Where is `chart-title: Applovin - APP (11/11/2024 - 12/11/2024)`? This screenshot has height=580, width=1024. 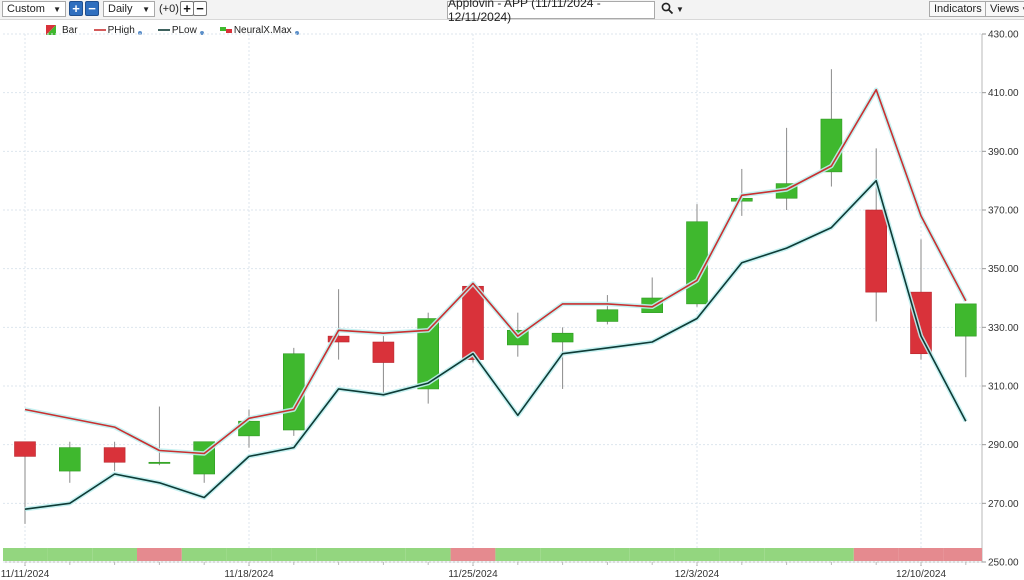 chart-title: Applovin - APP (11/11/2024 - 12/11/2024) is located at coordinates (551, 12).